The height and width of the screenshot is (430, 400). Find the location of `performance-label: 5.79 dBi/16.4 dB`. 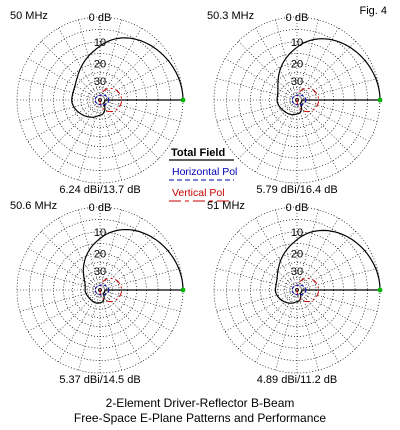

performance-label: 5.79 dBi/16.4 dB is located at coordinates (296, 190).